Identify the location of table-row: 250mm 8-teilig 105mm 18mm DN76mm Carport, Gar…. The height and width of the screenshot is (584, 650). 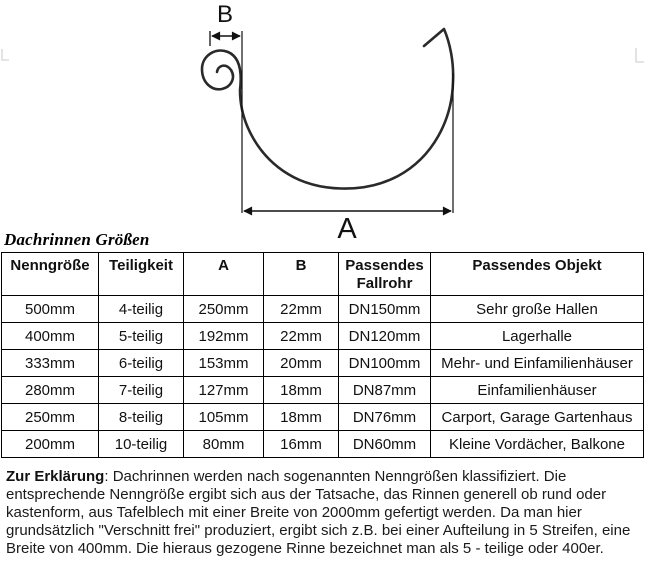
(322, 417).